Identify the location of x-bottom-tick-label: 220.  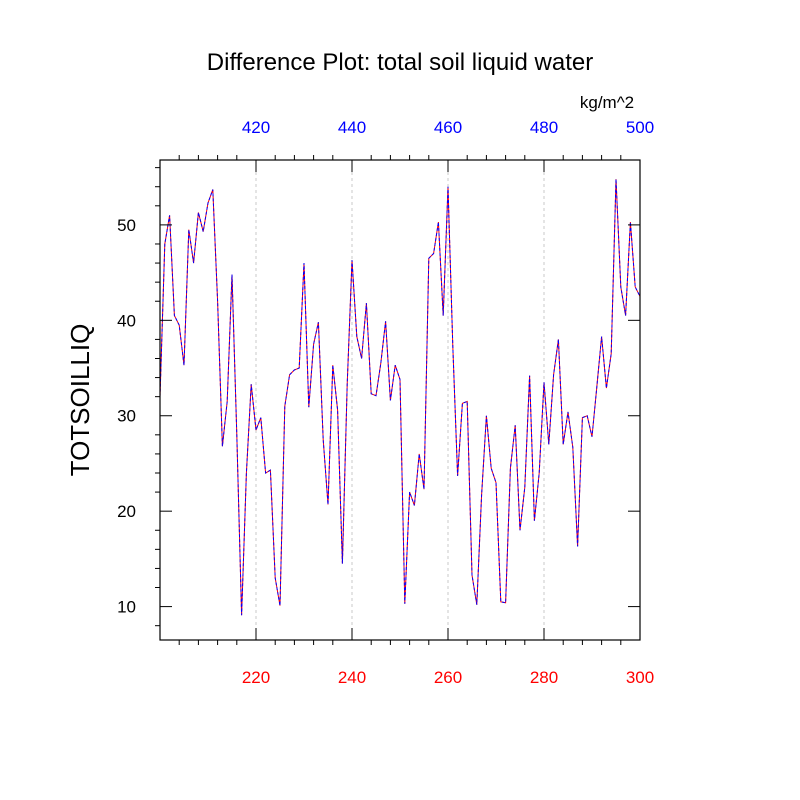
(256, 677).